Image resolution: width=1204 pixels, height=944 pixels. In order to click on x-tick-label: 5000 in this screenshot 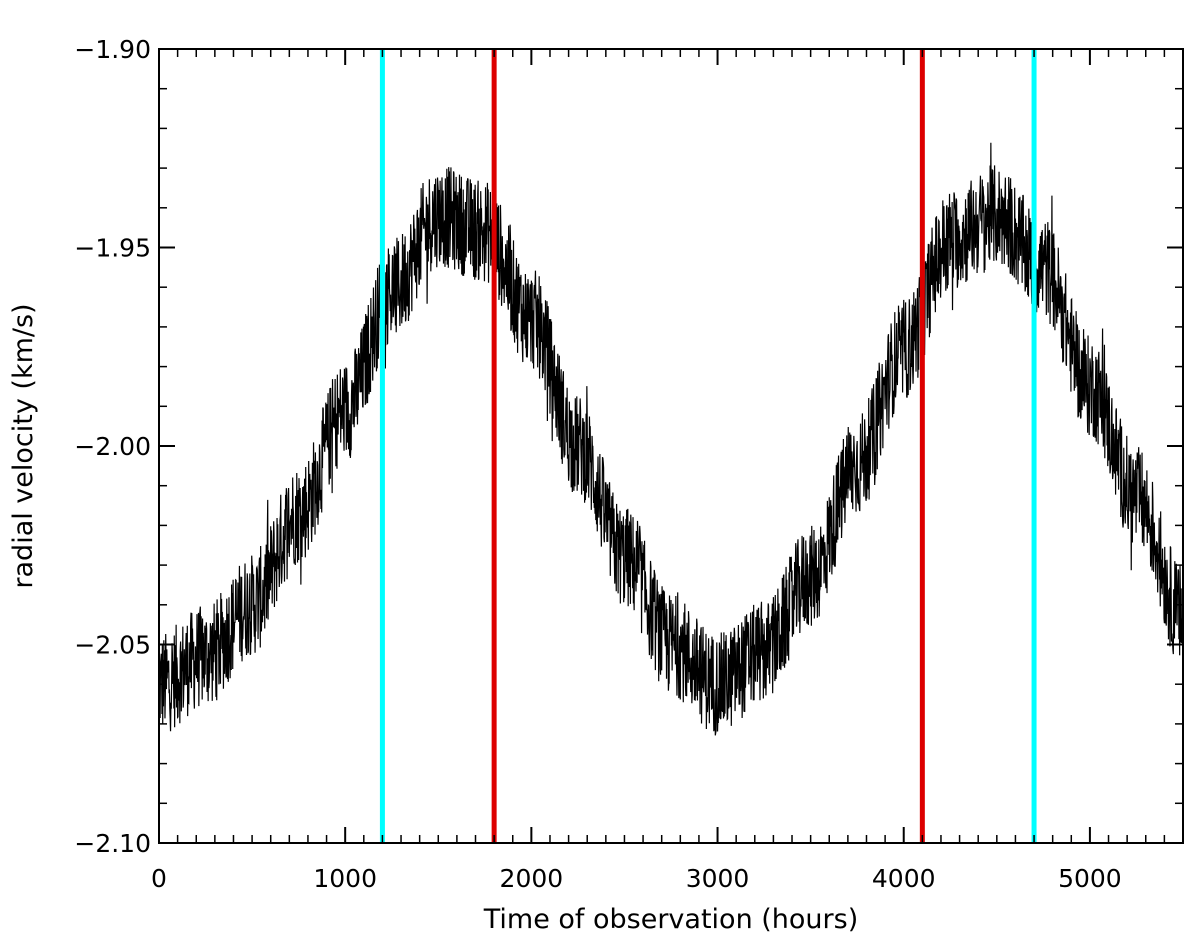, I will do `click(1090, 878)`.